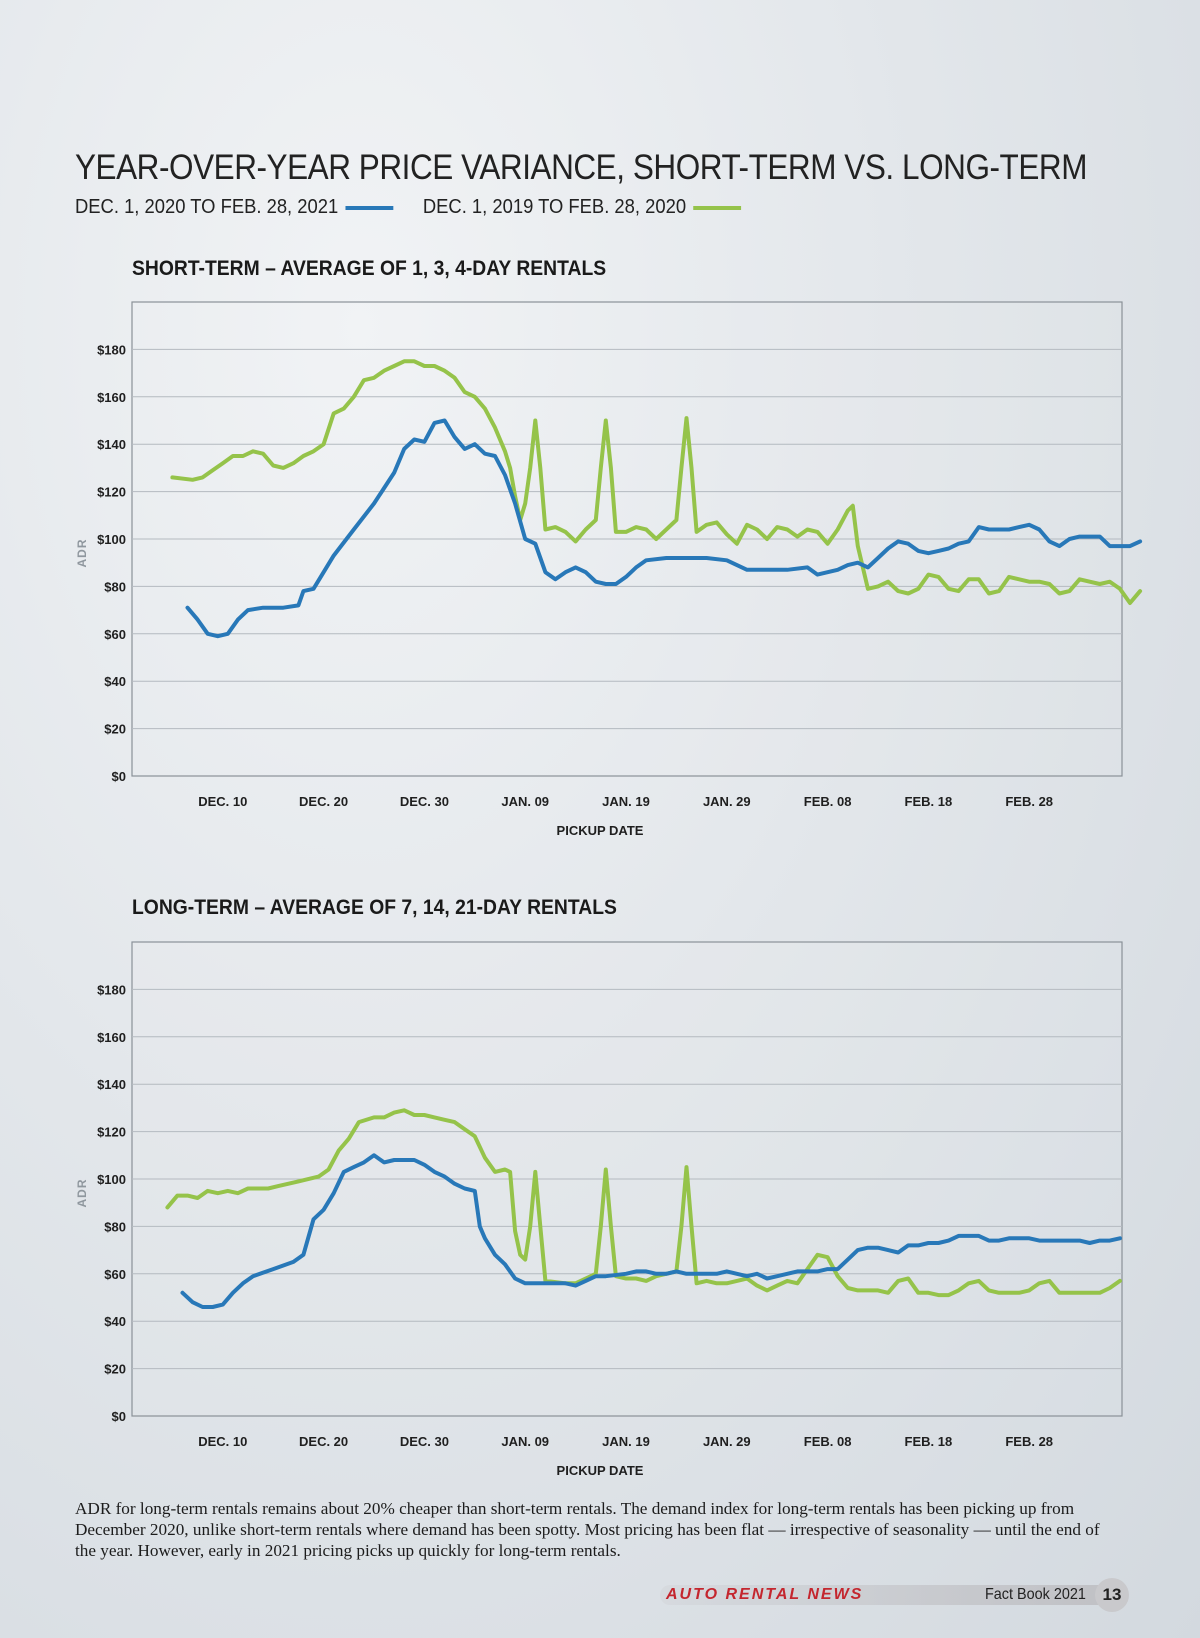 This screenshot has width=1200, height=1638. I want to click on legend-label-2021: DEC. 1, 2020 TO FEB. 28, 2021, so click(207, 207).